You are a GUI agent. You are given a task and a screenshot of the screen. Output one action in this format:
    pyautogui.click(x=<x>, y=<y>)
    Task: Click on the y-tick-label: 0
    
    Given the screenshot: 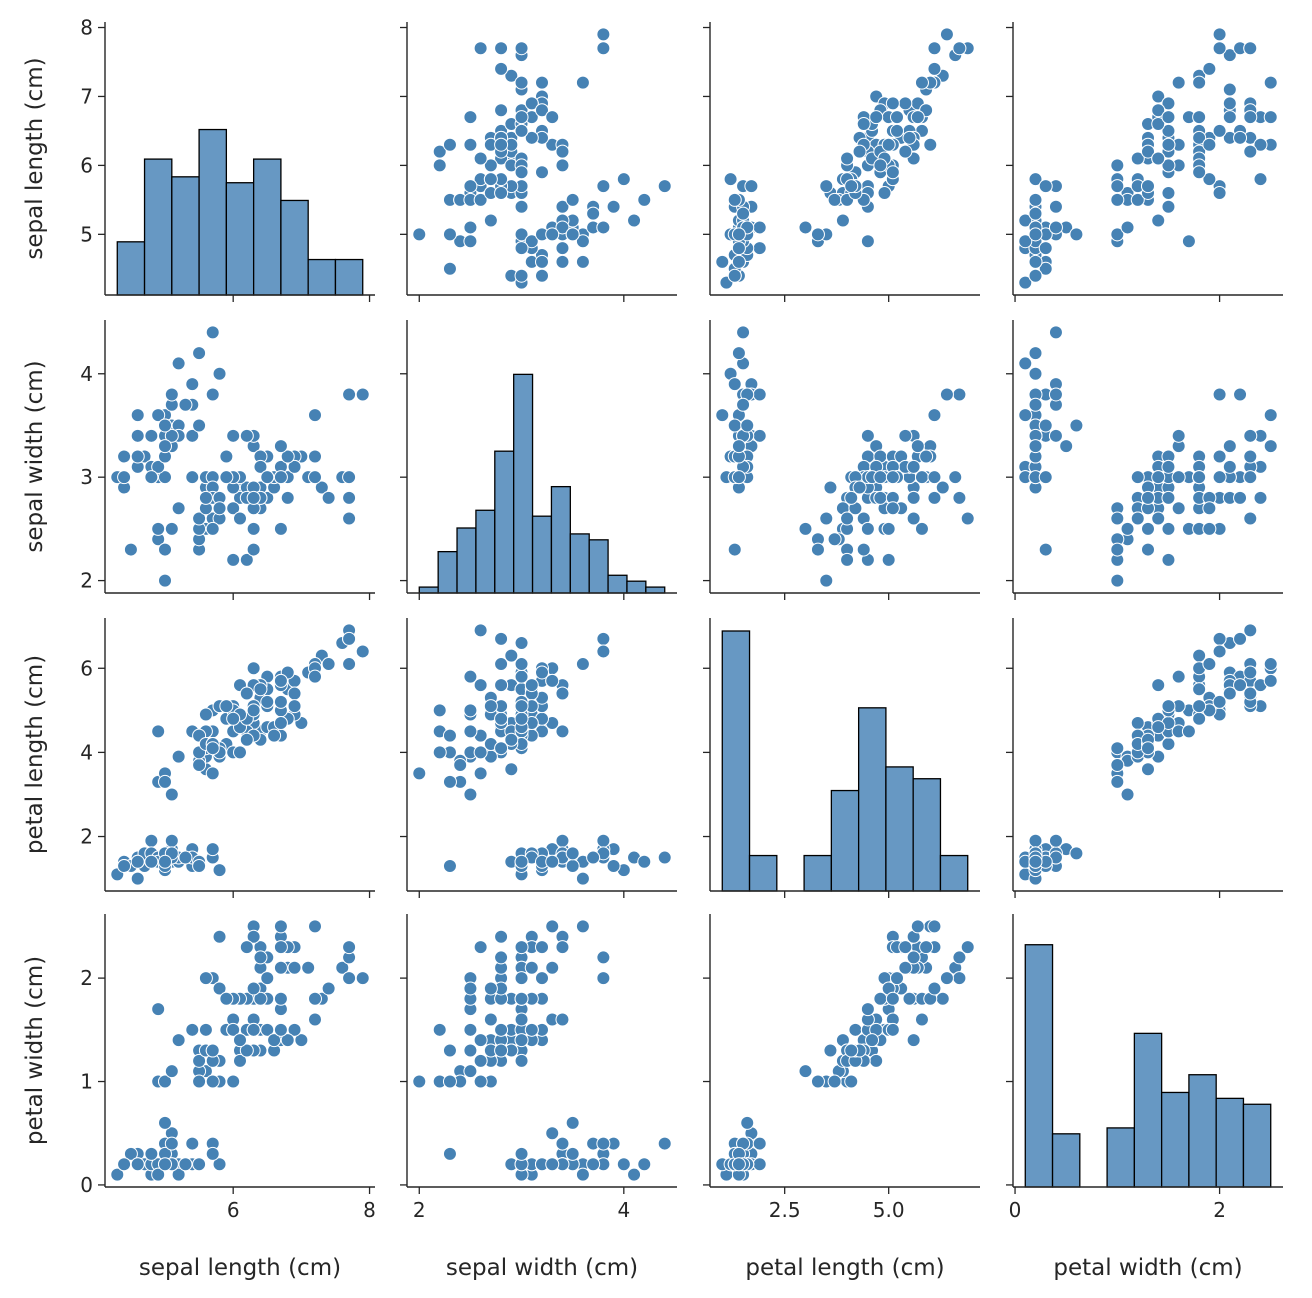 What is the action you would take?
    pyautogui.click(x=86, y=1185)
    